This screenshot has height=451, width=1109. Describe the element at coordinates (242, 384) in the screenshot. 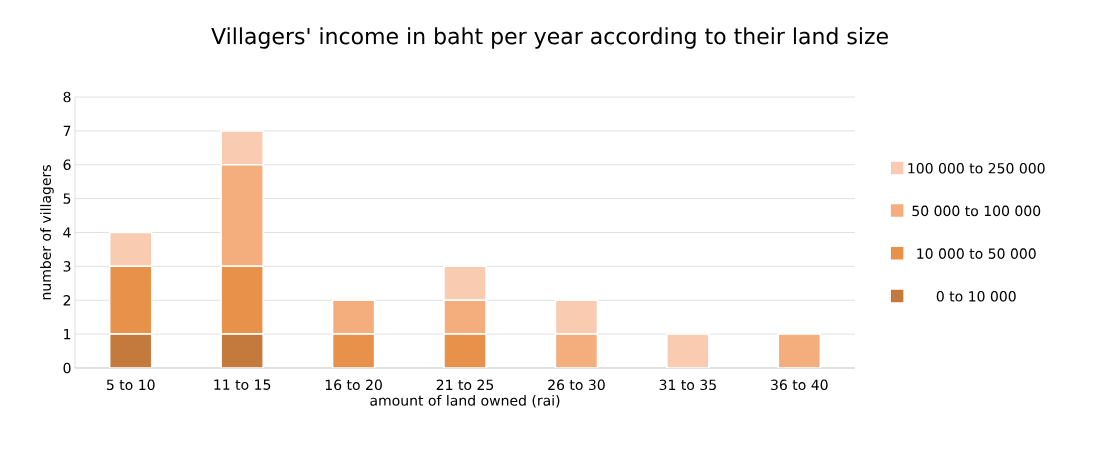

I see `x-tick-label: 11 to 15` at that location.